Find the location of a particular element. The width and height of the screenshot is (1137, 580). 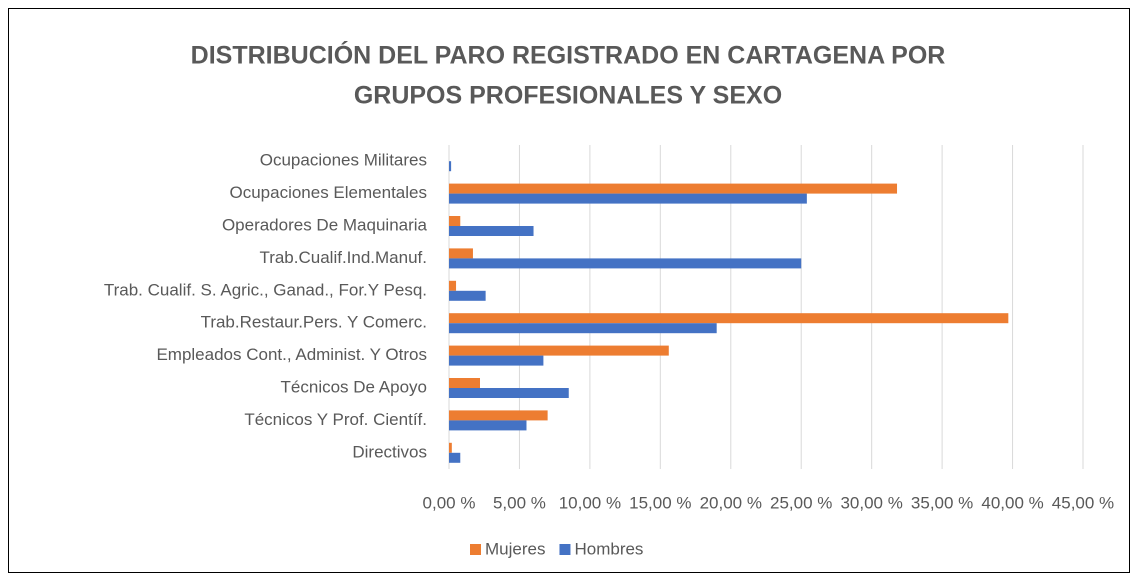

y-tick-label: Ocupaciones Elementales is located at coordinates (328, 192).